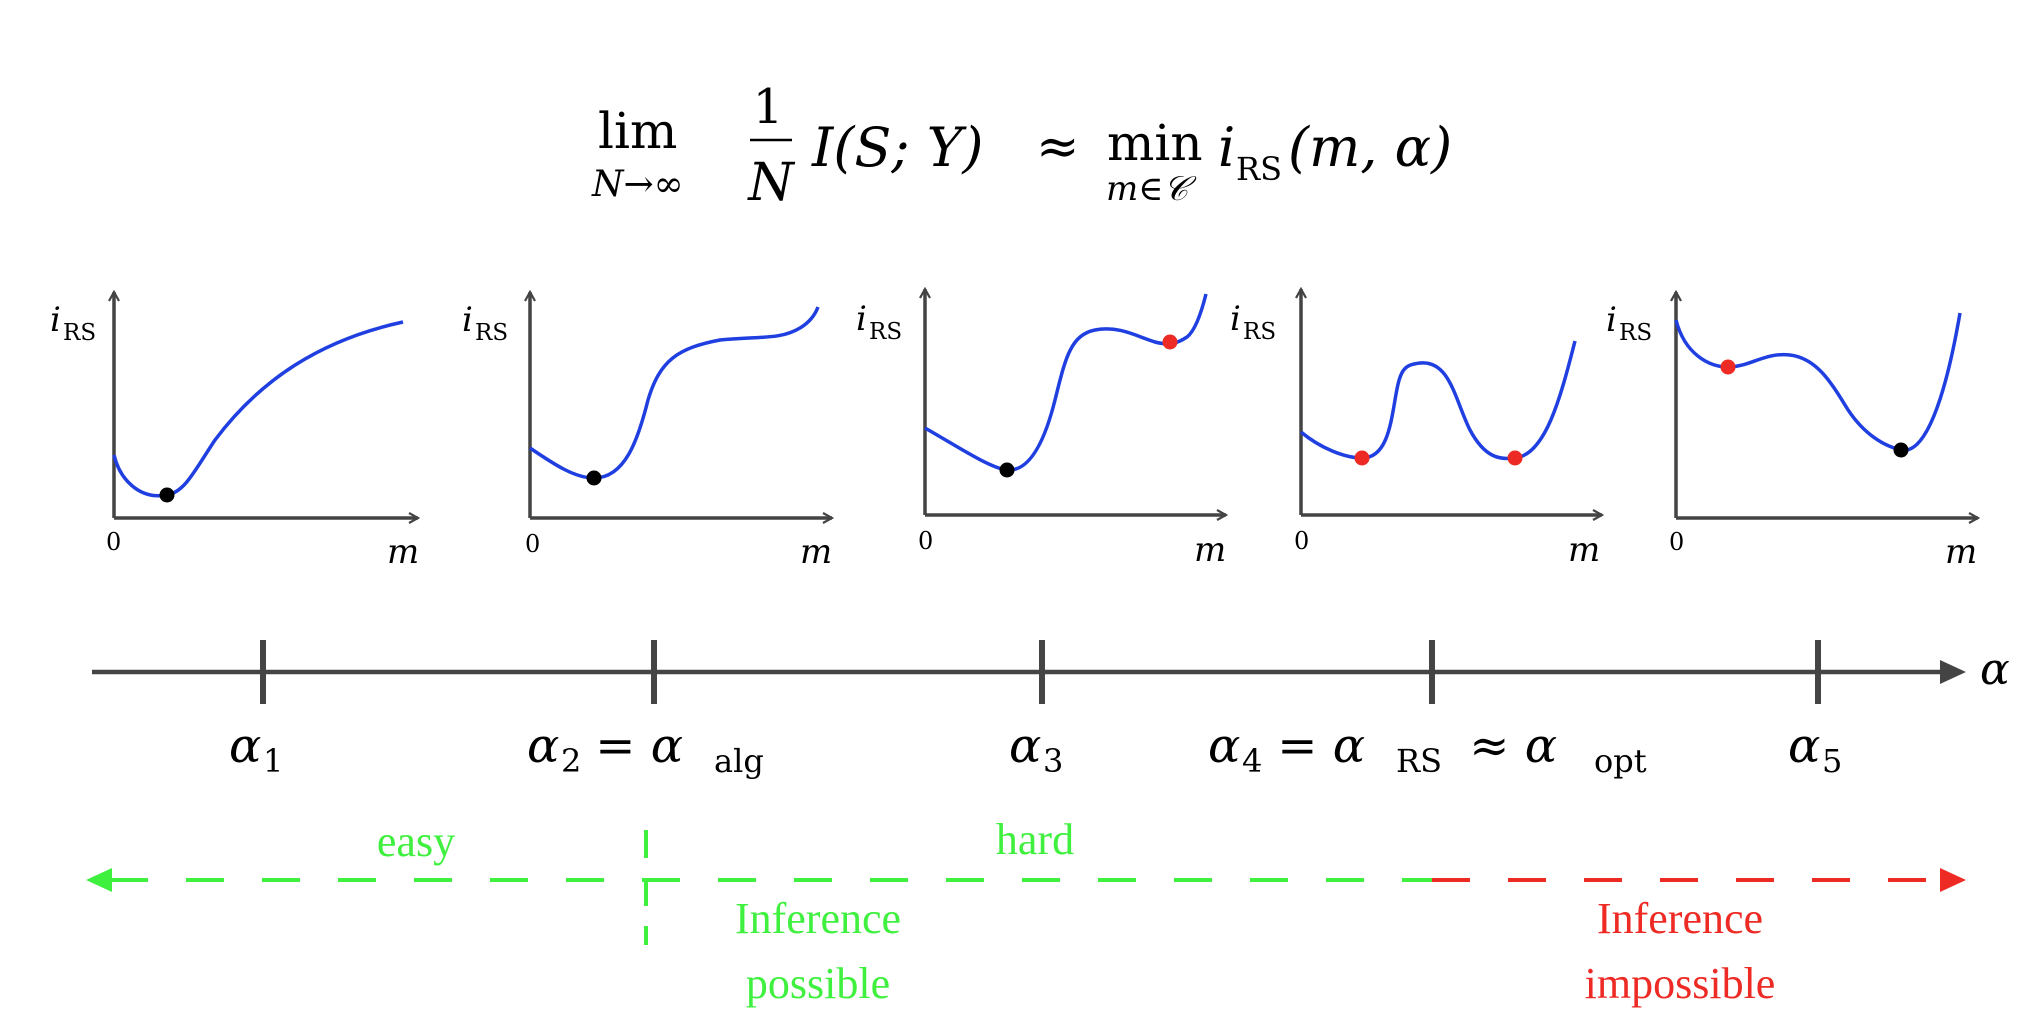 The height and width of the screenshot is (1028, 2044). What do you see at coordinates (416, 841) in the screenshot?
I see `region-label-easy: easy` at bounding box center [416, 841].